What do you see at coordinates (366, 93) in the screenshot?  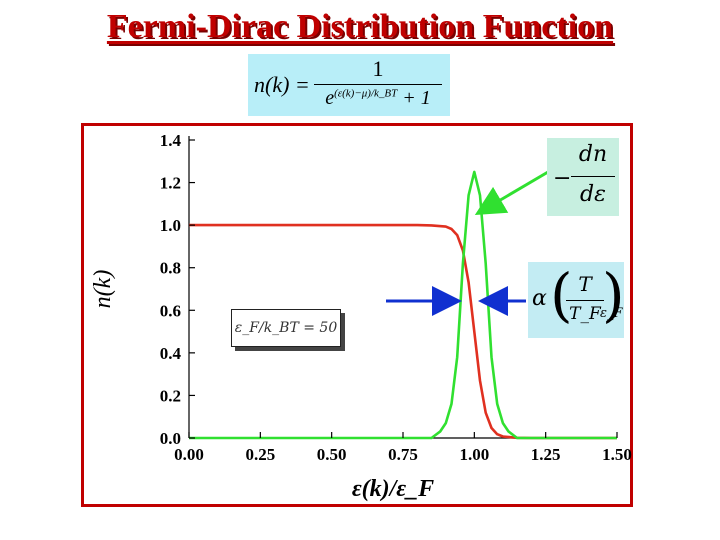 I see `formula-exponent: (ε(k)−μ)/k_BT` at bounding box center [366, 93].